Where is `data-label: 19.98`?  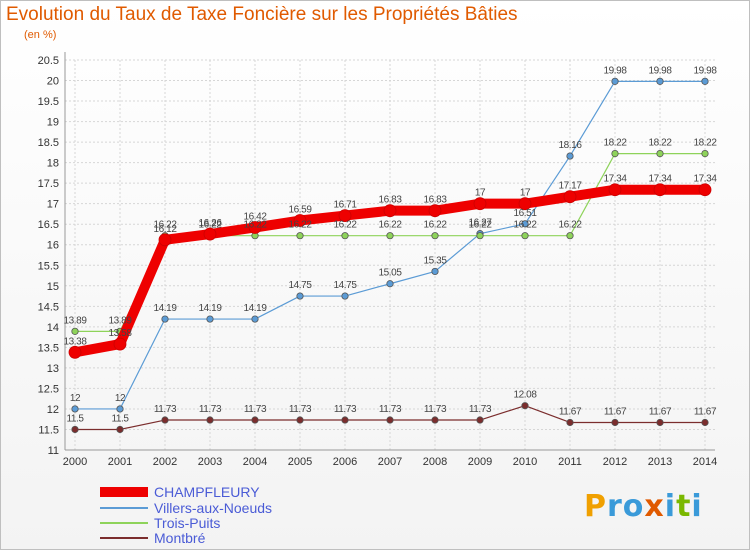
data-label: 19.98 is located at coordinates (660, 70).